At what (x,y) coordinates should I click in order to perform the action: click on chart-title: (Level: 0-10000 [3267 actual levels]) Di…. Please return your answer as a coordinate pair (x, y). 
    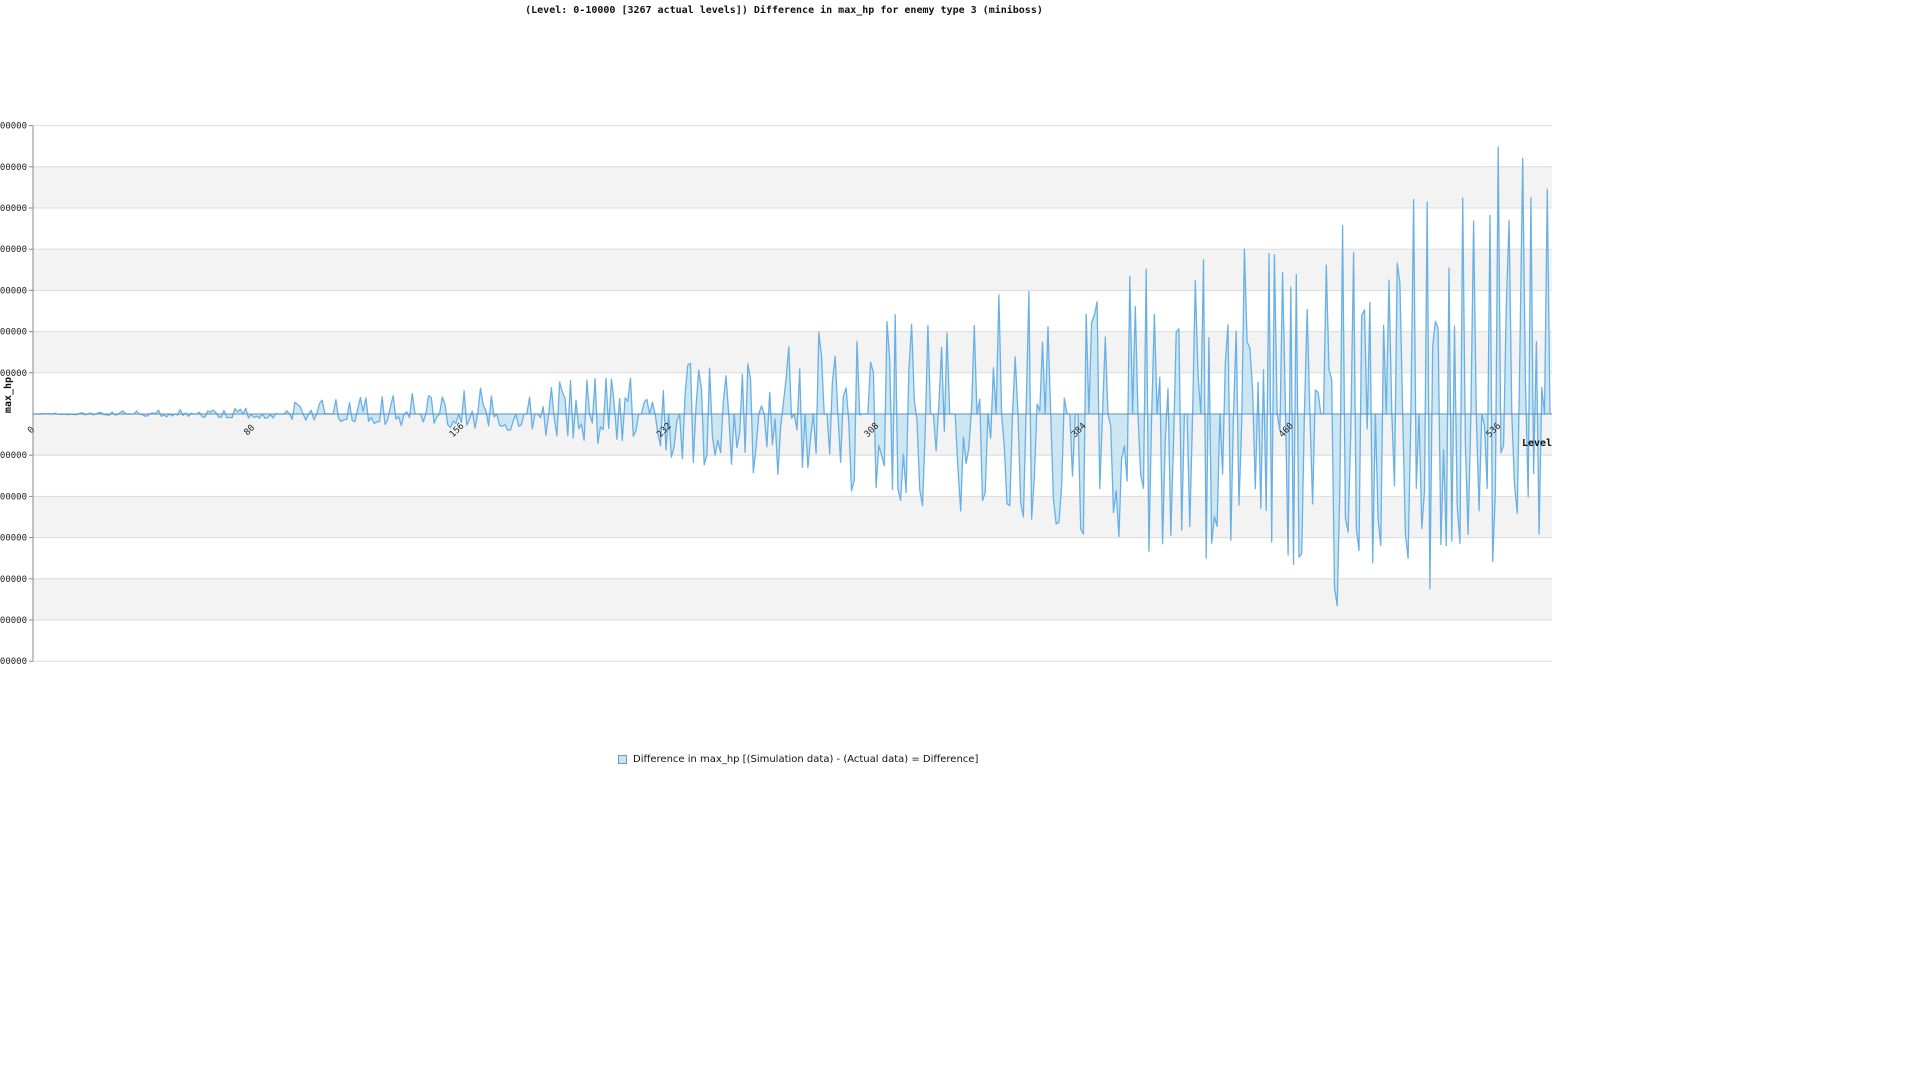
    Looking at the image, I should click on (784, 10).